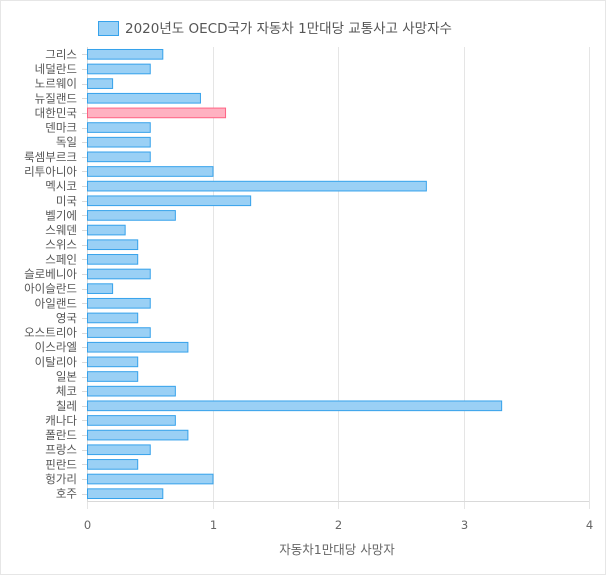 Image resolution: width=606 pixels, height=576 pixels. I want to click on y-tick-label: 벨기에, so click(61, 215).